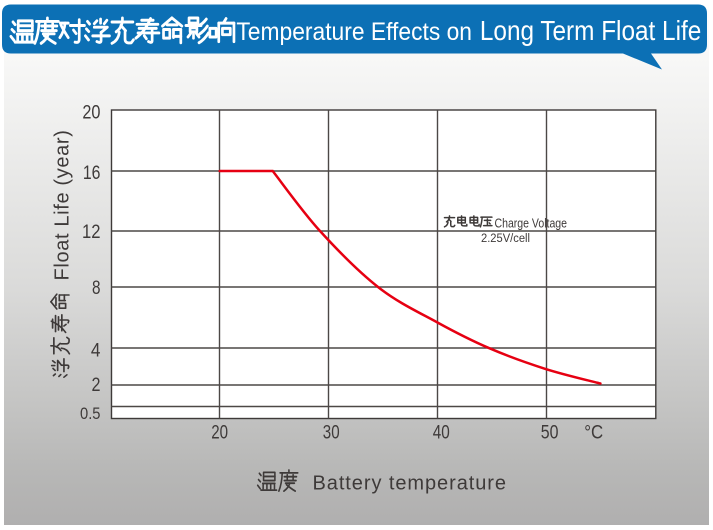 The image size is (713, 530). Describe the element at coordinates (96, 385) in the screenshot. I see `svg-text: 2` at that location.